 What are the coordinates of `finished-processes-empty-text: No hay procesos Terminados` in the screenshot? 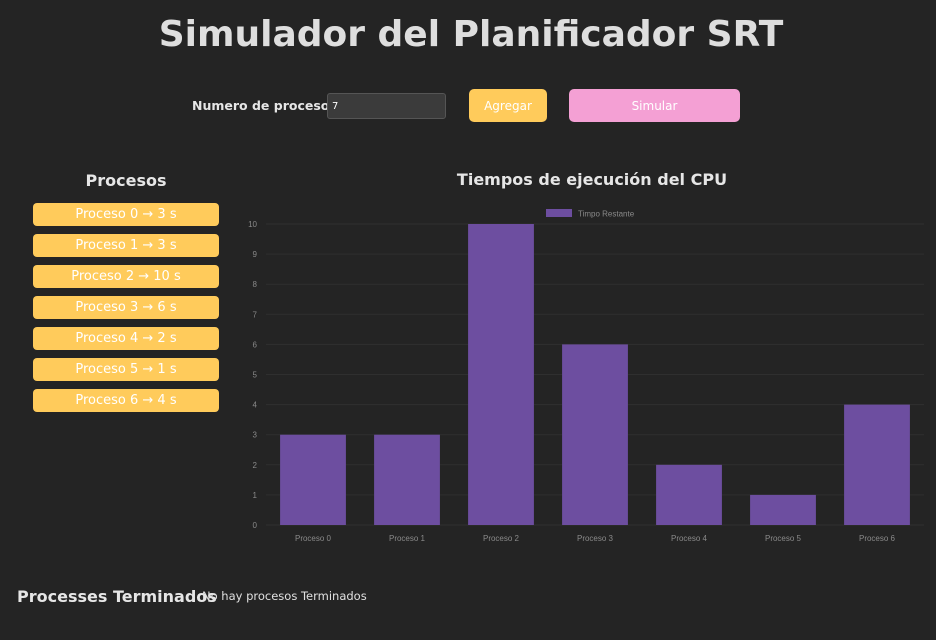 It's located at (284, 596).